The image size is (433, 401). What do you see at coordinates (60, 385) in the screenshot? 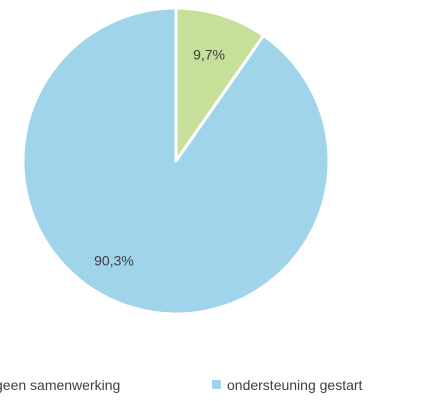
I see `legend-label-geen-samenwerking: geen samenwerking` at bounding box center [60, 385].